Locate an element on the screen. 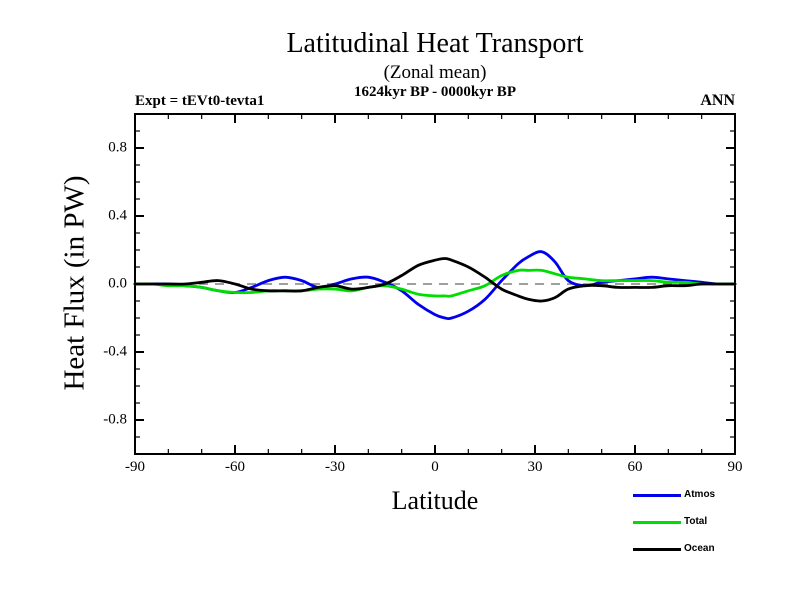 This screenshot has height=600, width=800. legend-item-atmos: Atmos is located at coordinates (703, 497).